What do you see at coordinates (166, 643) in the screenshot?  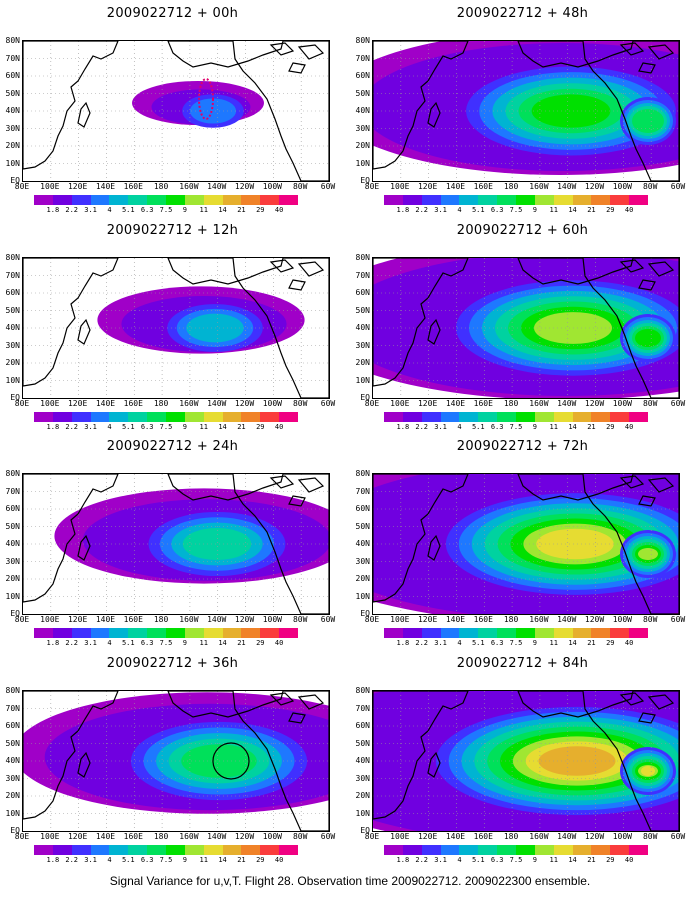 I see `colorbar-tick-label: 7.5` at bounding box center [166, 643].